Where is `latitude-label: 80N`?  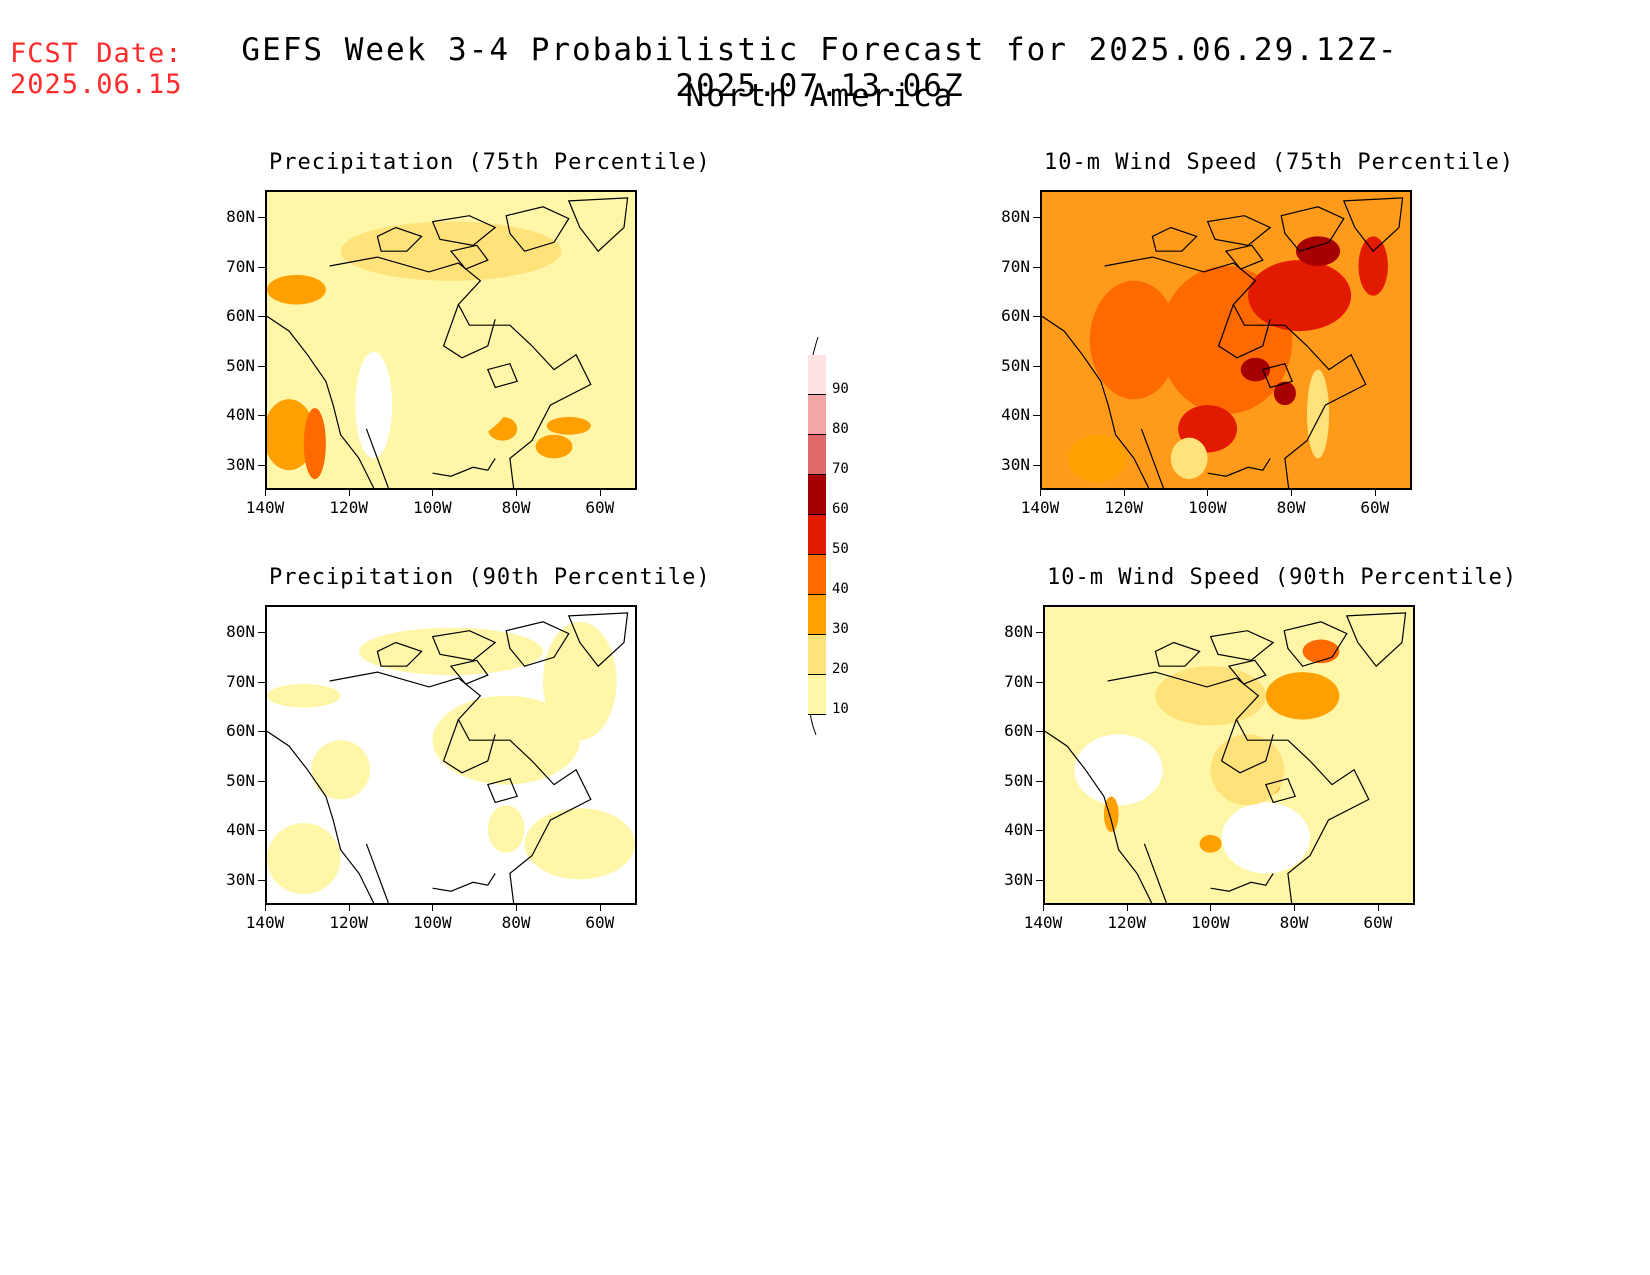
latitude-label: 80N is located at coordinates (240, 216).